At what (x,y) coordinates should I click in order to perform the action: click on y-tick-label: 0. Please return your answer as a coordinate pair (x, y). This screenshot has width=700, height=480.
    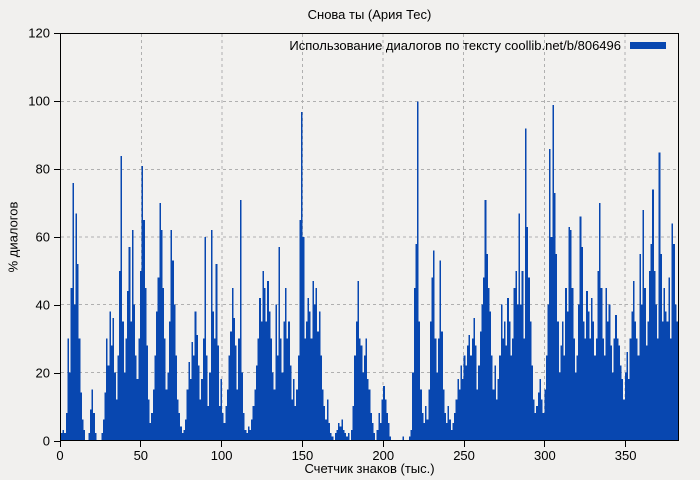
    Looking at the image, I should click on (46, 441).